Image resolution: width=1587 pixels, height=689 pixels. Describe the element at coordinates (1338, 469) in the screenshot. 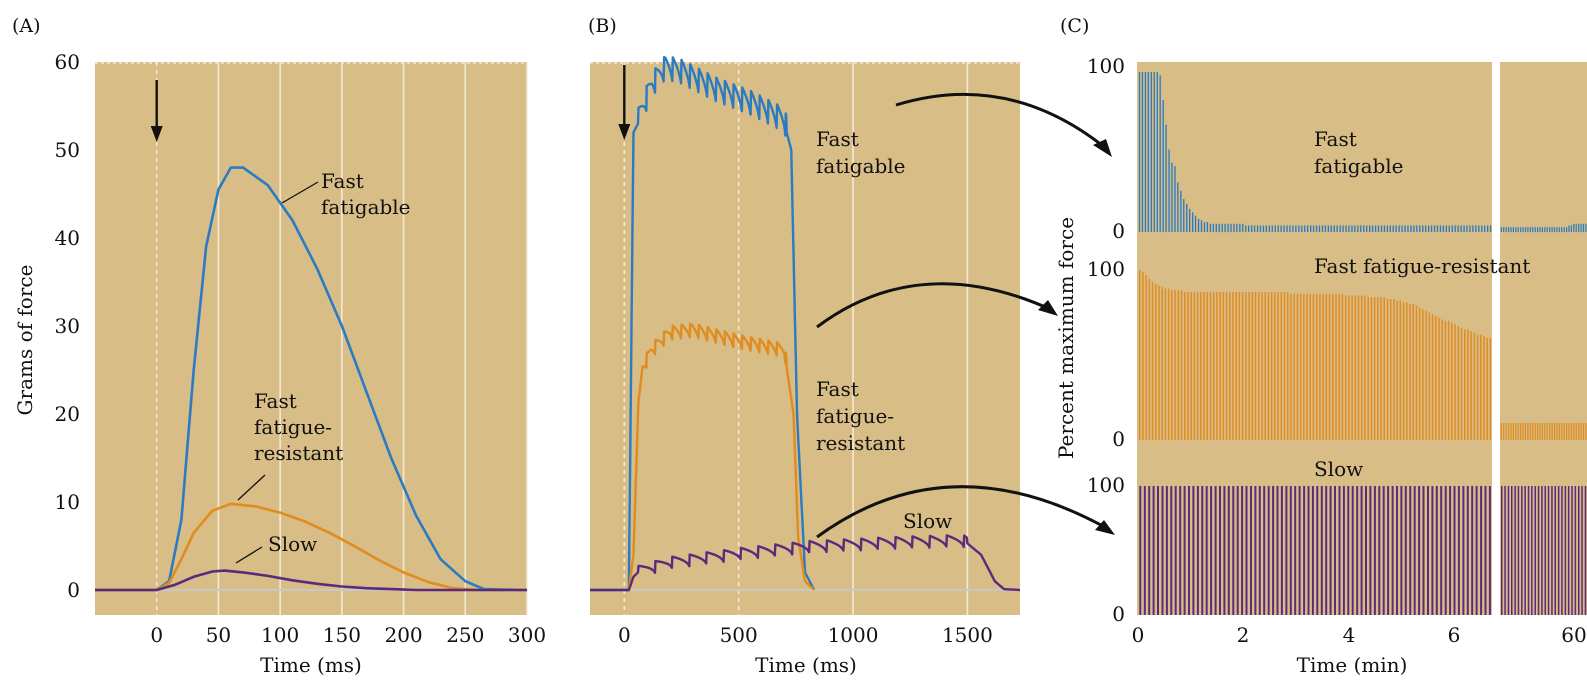

I see `panel-c-series-2-label: Slow` at that location.